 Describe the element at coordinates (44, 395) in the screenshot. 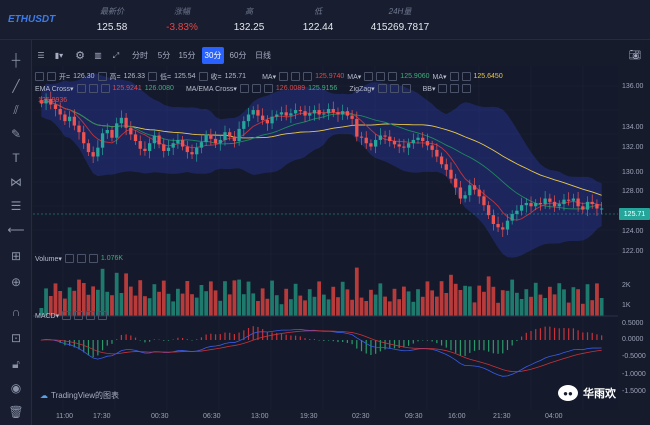

I see `cloud-icon: ☁` at that location.